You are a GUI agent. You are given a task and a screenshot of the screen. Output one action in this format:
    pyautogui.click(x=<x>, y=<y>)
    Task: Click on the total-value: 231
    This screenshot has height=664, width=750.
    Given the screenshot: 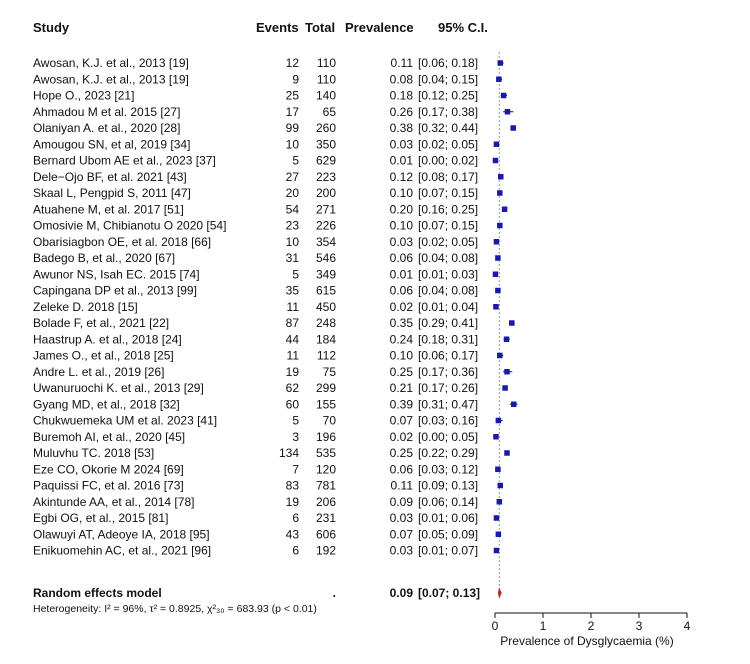 What is the action you would take?
    pyautogui.click(x=326, y=518)
    